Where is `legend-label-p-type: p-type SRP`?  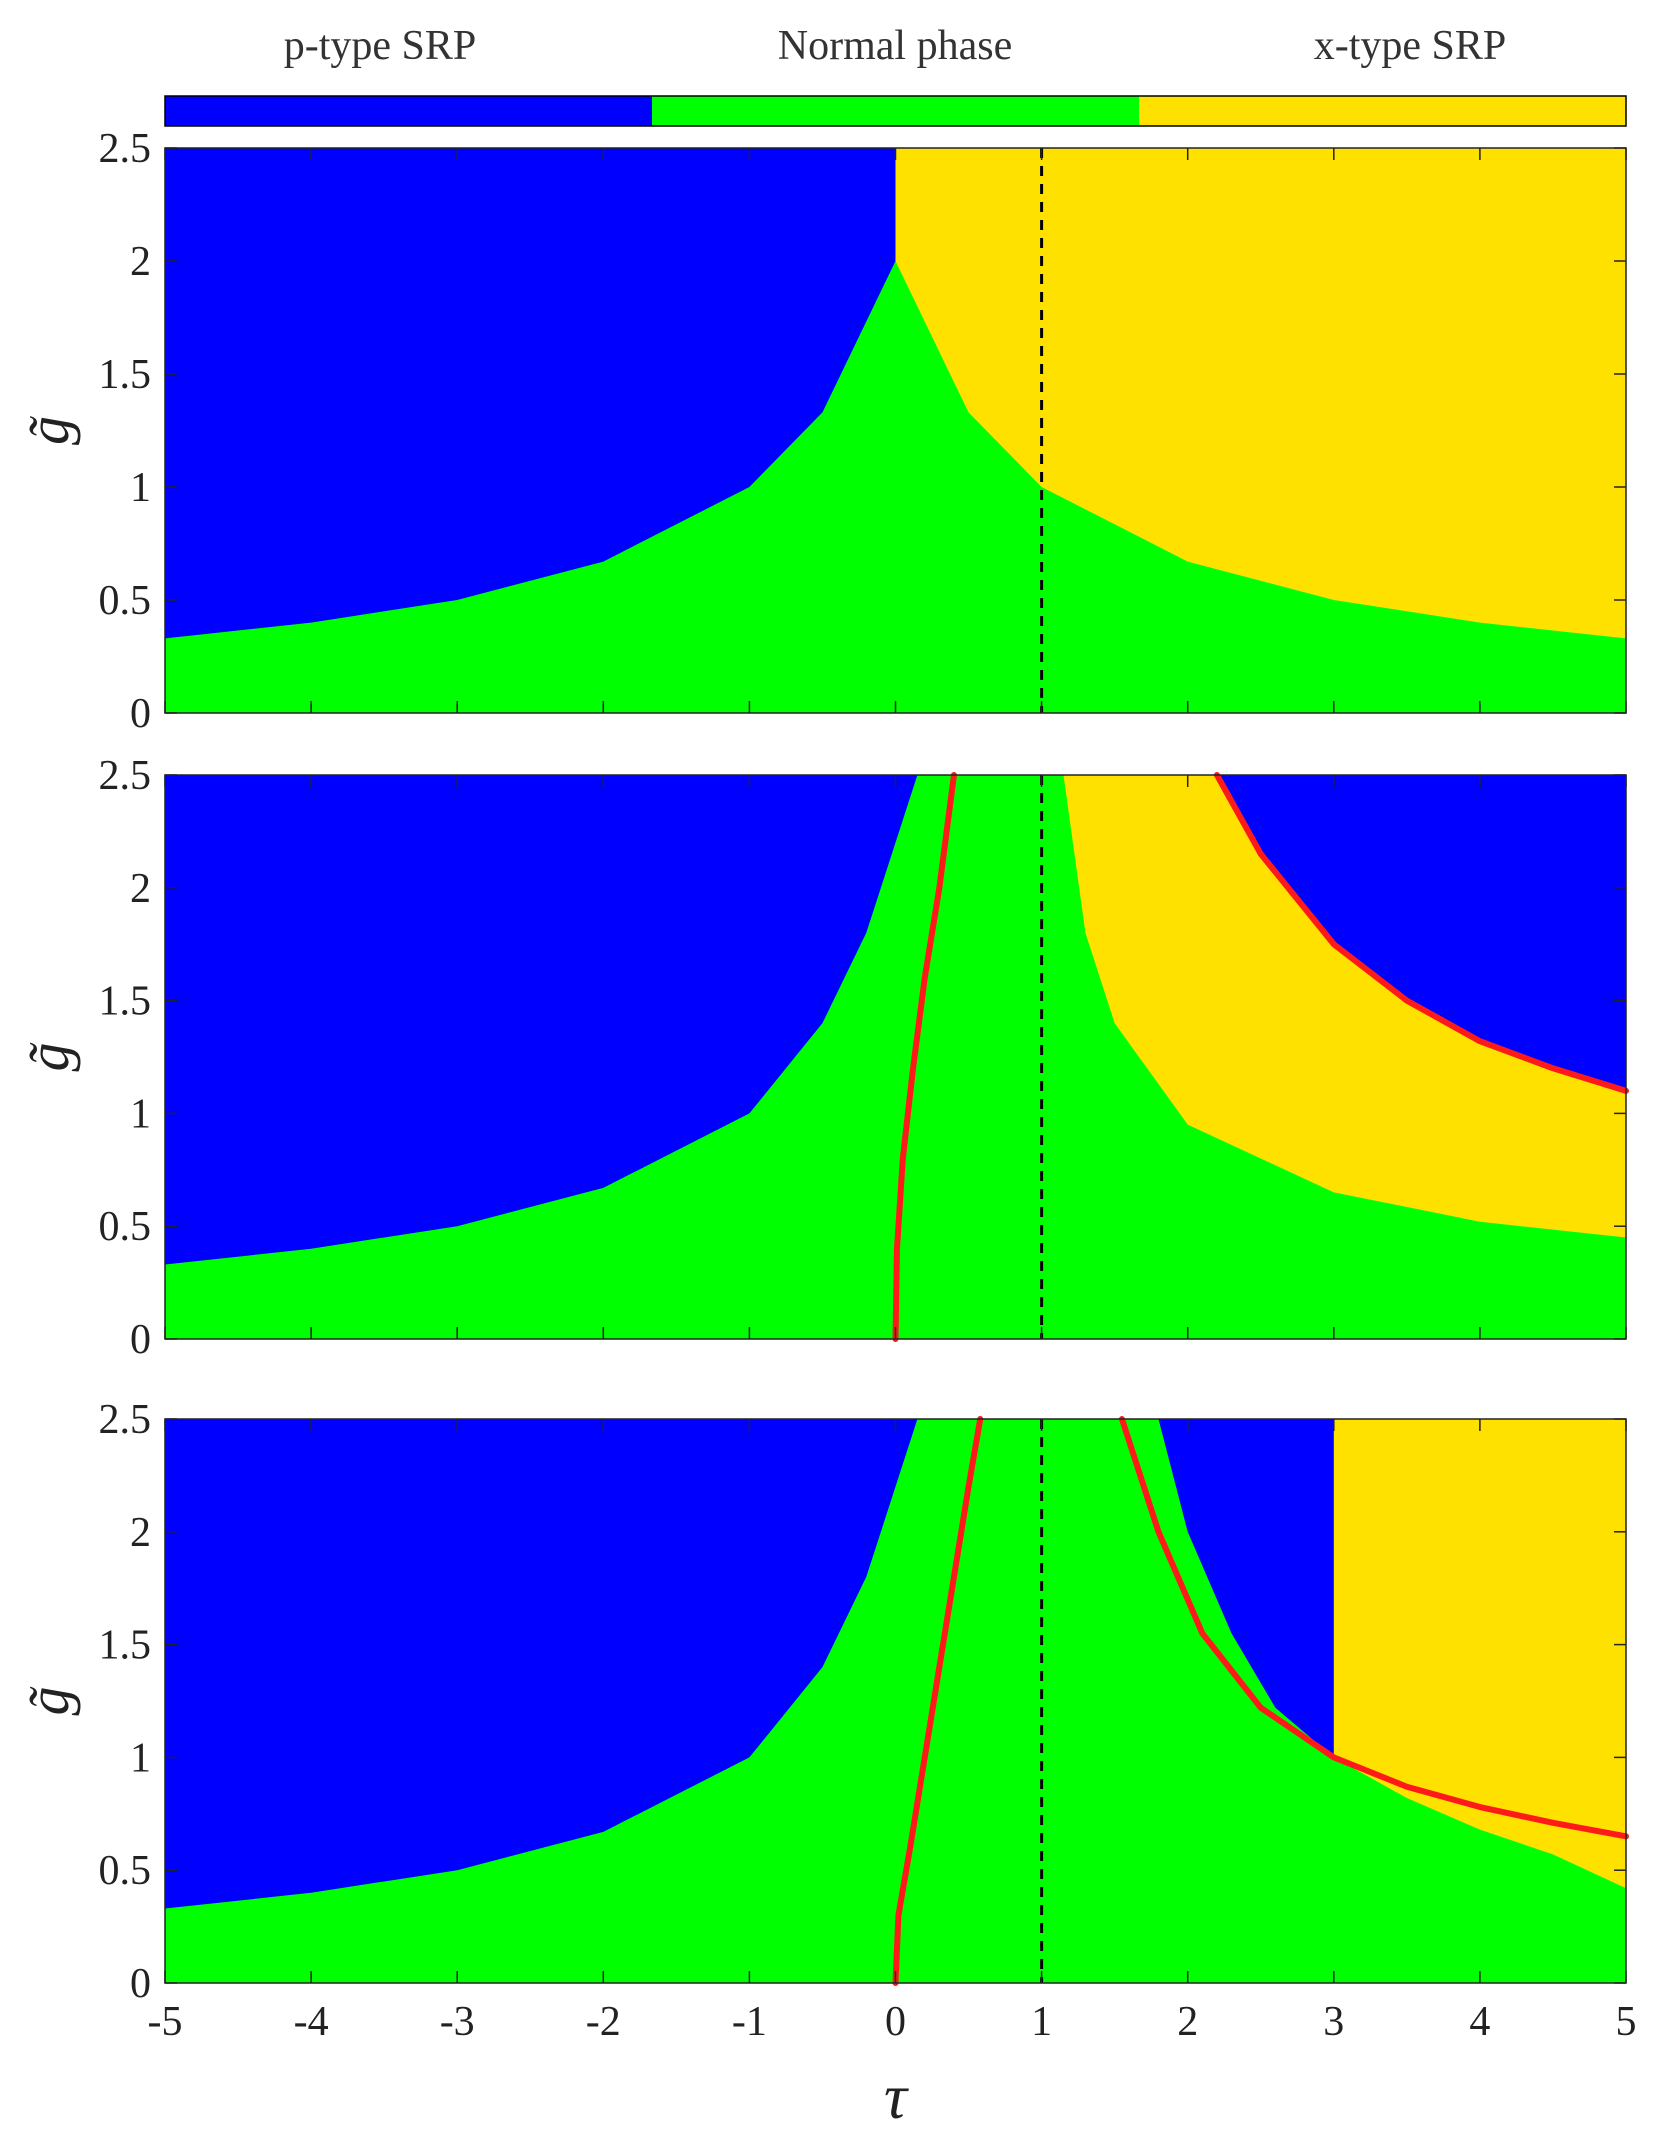
legend-label-p-type: p-type SRP is located at coordinates (380, 46).